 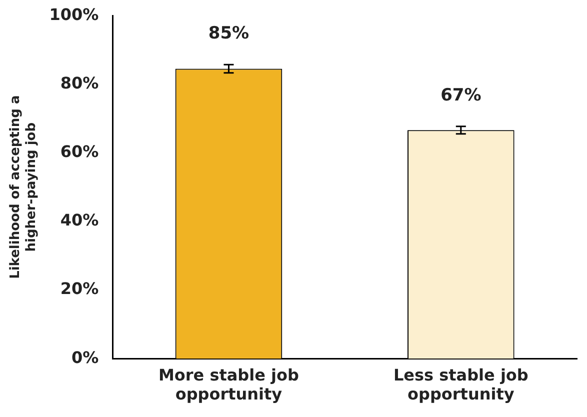 I want to click on y-tick-label: 80%, so click(x=79, y=82).